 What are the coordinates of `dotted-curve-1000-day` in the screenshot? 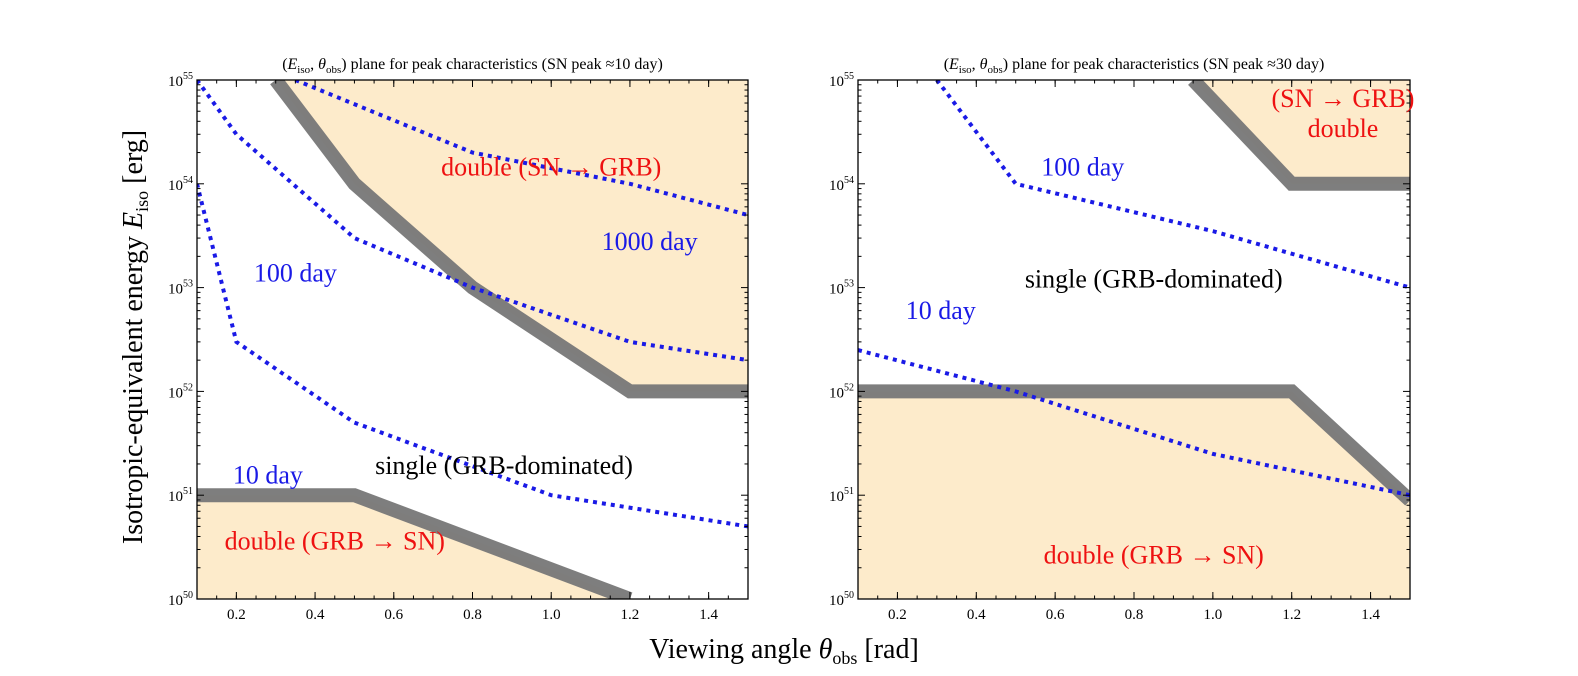 It's located at (521, 148).